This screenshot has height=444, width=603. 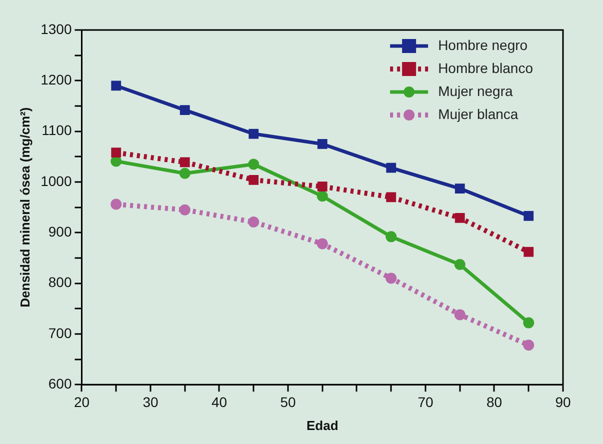 What do you see at coordinates (60, 383) in the screenshot?
I see `y-tick-label: 600` at bounding box center [60, 383].